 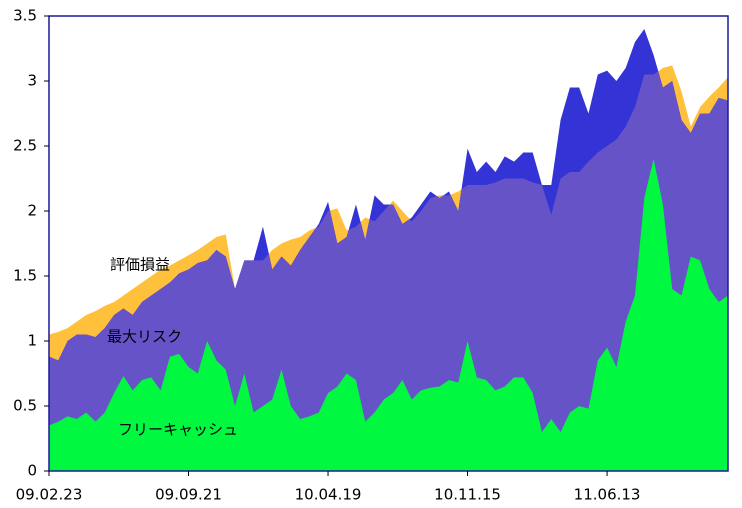 What do you see at coordinates (607, 495) in the screenshot?
I see `x-tick-label: 11.06.13` at bounding box center [607, 495].